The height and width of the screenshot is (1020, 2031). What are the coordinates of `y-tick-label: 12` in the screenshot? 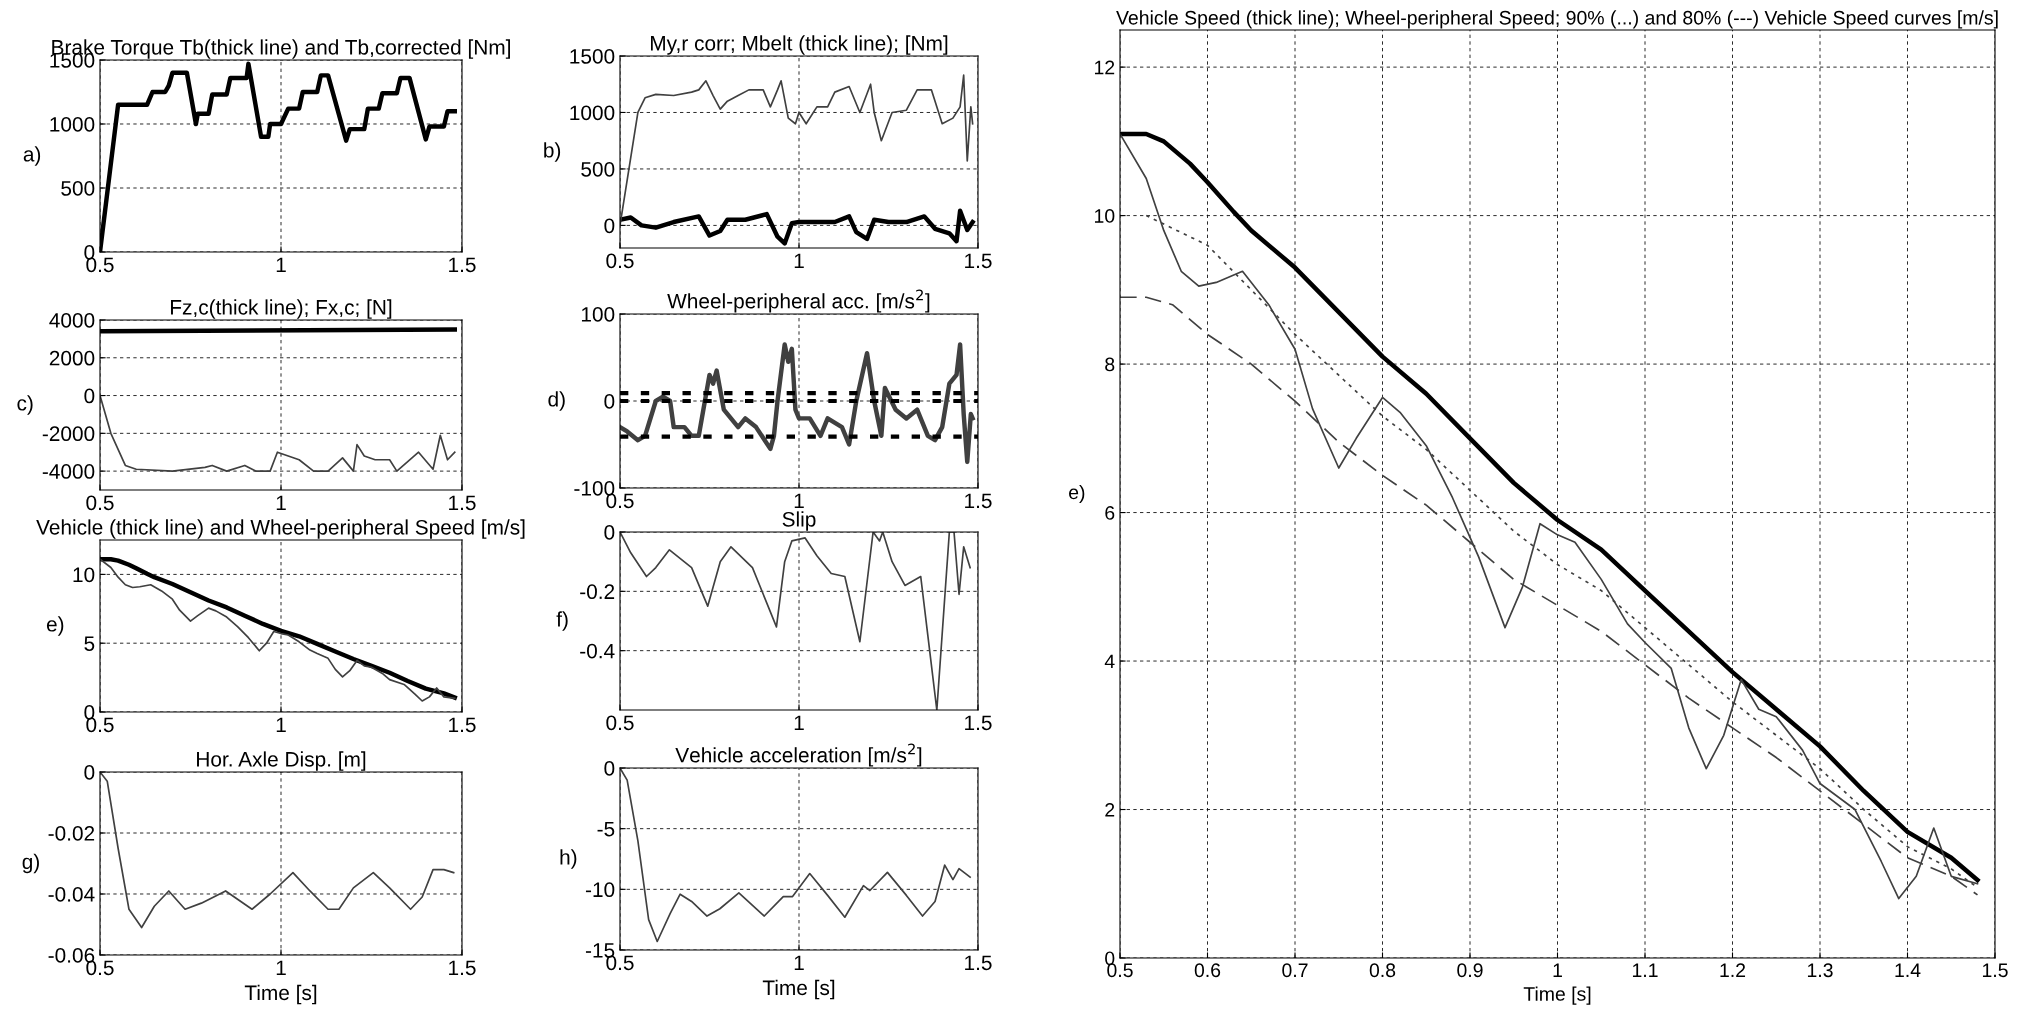 It's located at (1105, 67).